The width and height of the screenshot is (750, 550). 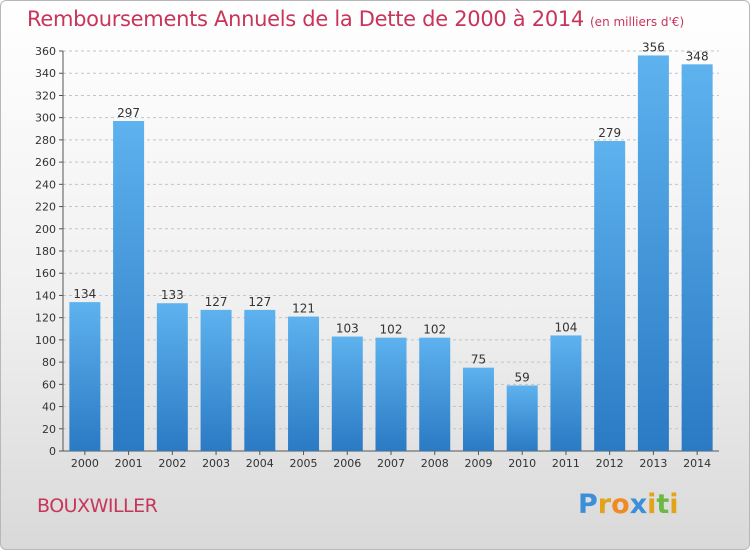 What do you see at coordinates (49, 429) in the screenshot?
I see `y-tick-label: 20` at bounding box center [49, 429].